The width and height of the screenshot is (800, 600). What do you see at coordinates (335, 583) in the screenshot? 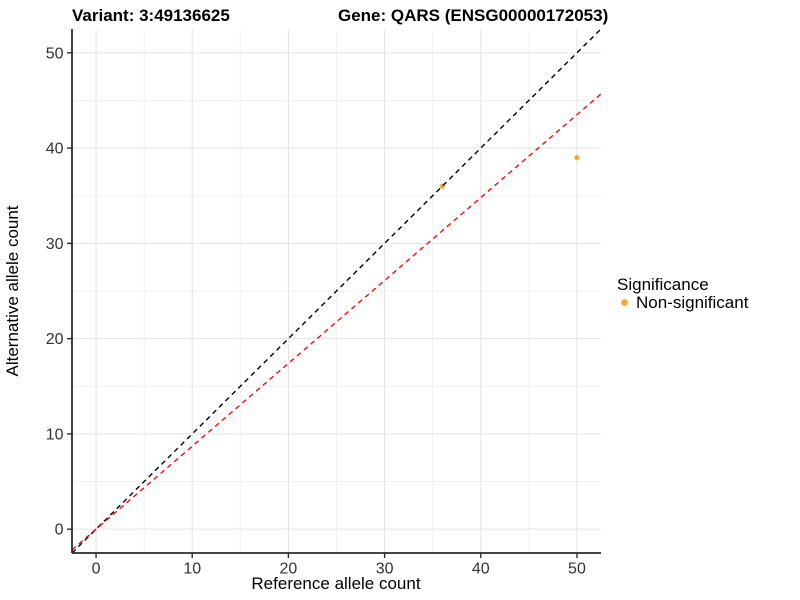
I see `x-axis-title: Reference allele count` at bounding box center [335, 583].